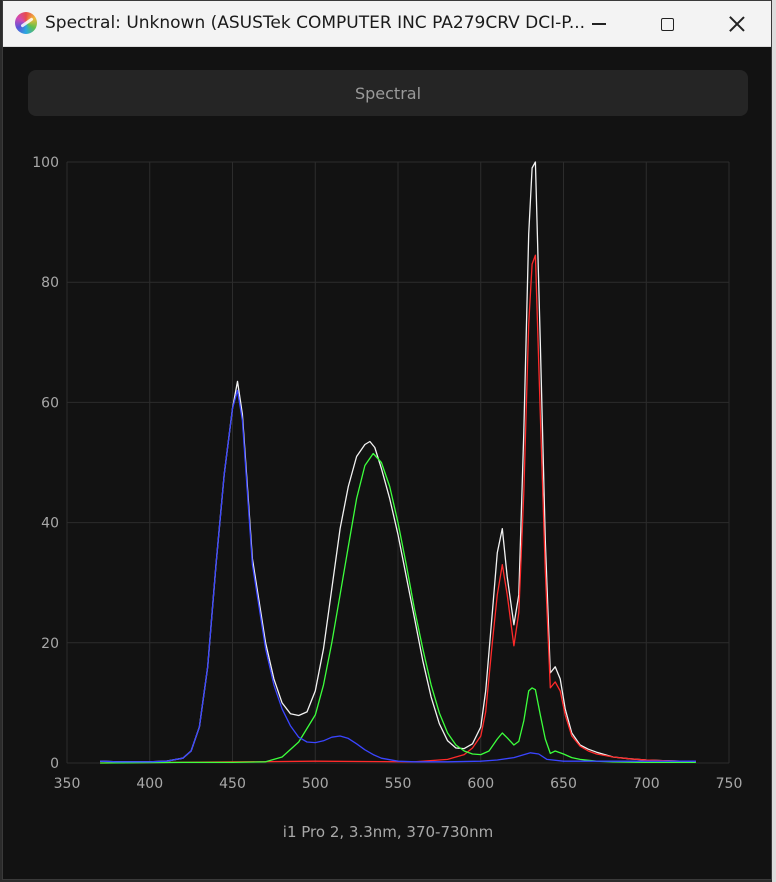 The width and height of the screenshot is (776, 882). I want to click on chart-header-label: Spectral, so click(388, 93).